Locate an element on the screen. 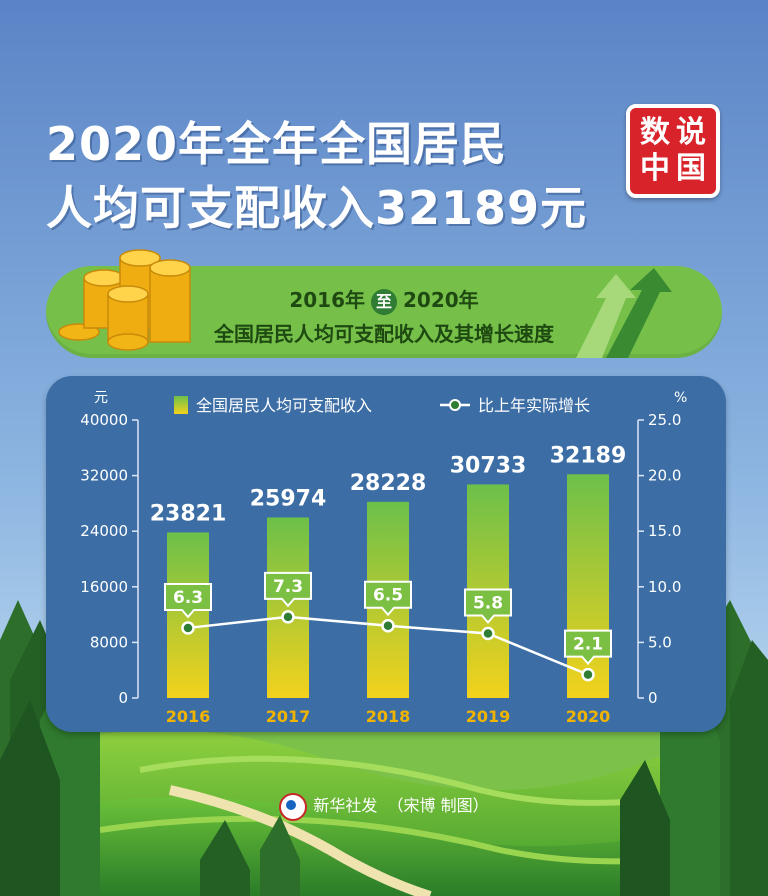  y-right-tick-label: 20.0 is located at coordinates (664, 476).